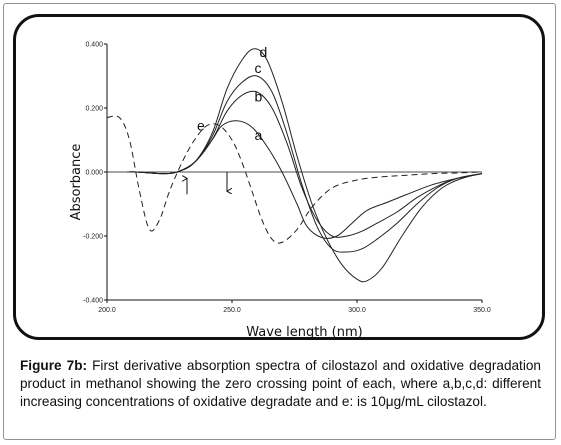 The height and width of the screenshot is (445, 561). Describe the element at coordinates (482, 310) in the screenshot. I see `x-tick-label: 350.0` at that location.